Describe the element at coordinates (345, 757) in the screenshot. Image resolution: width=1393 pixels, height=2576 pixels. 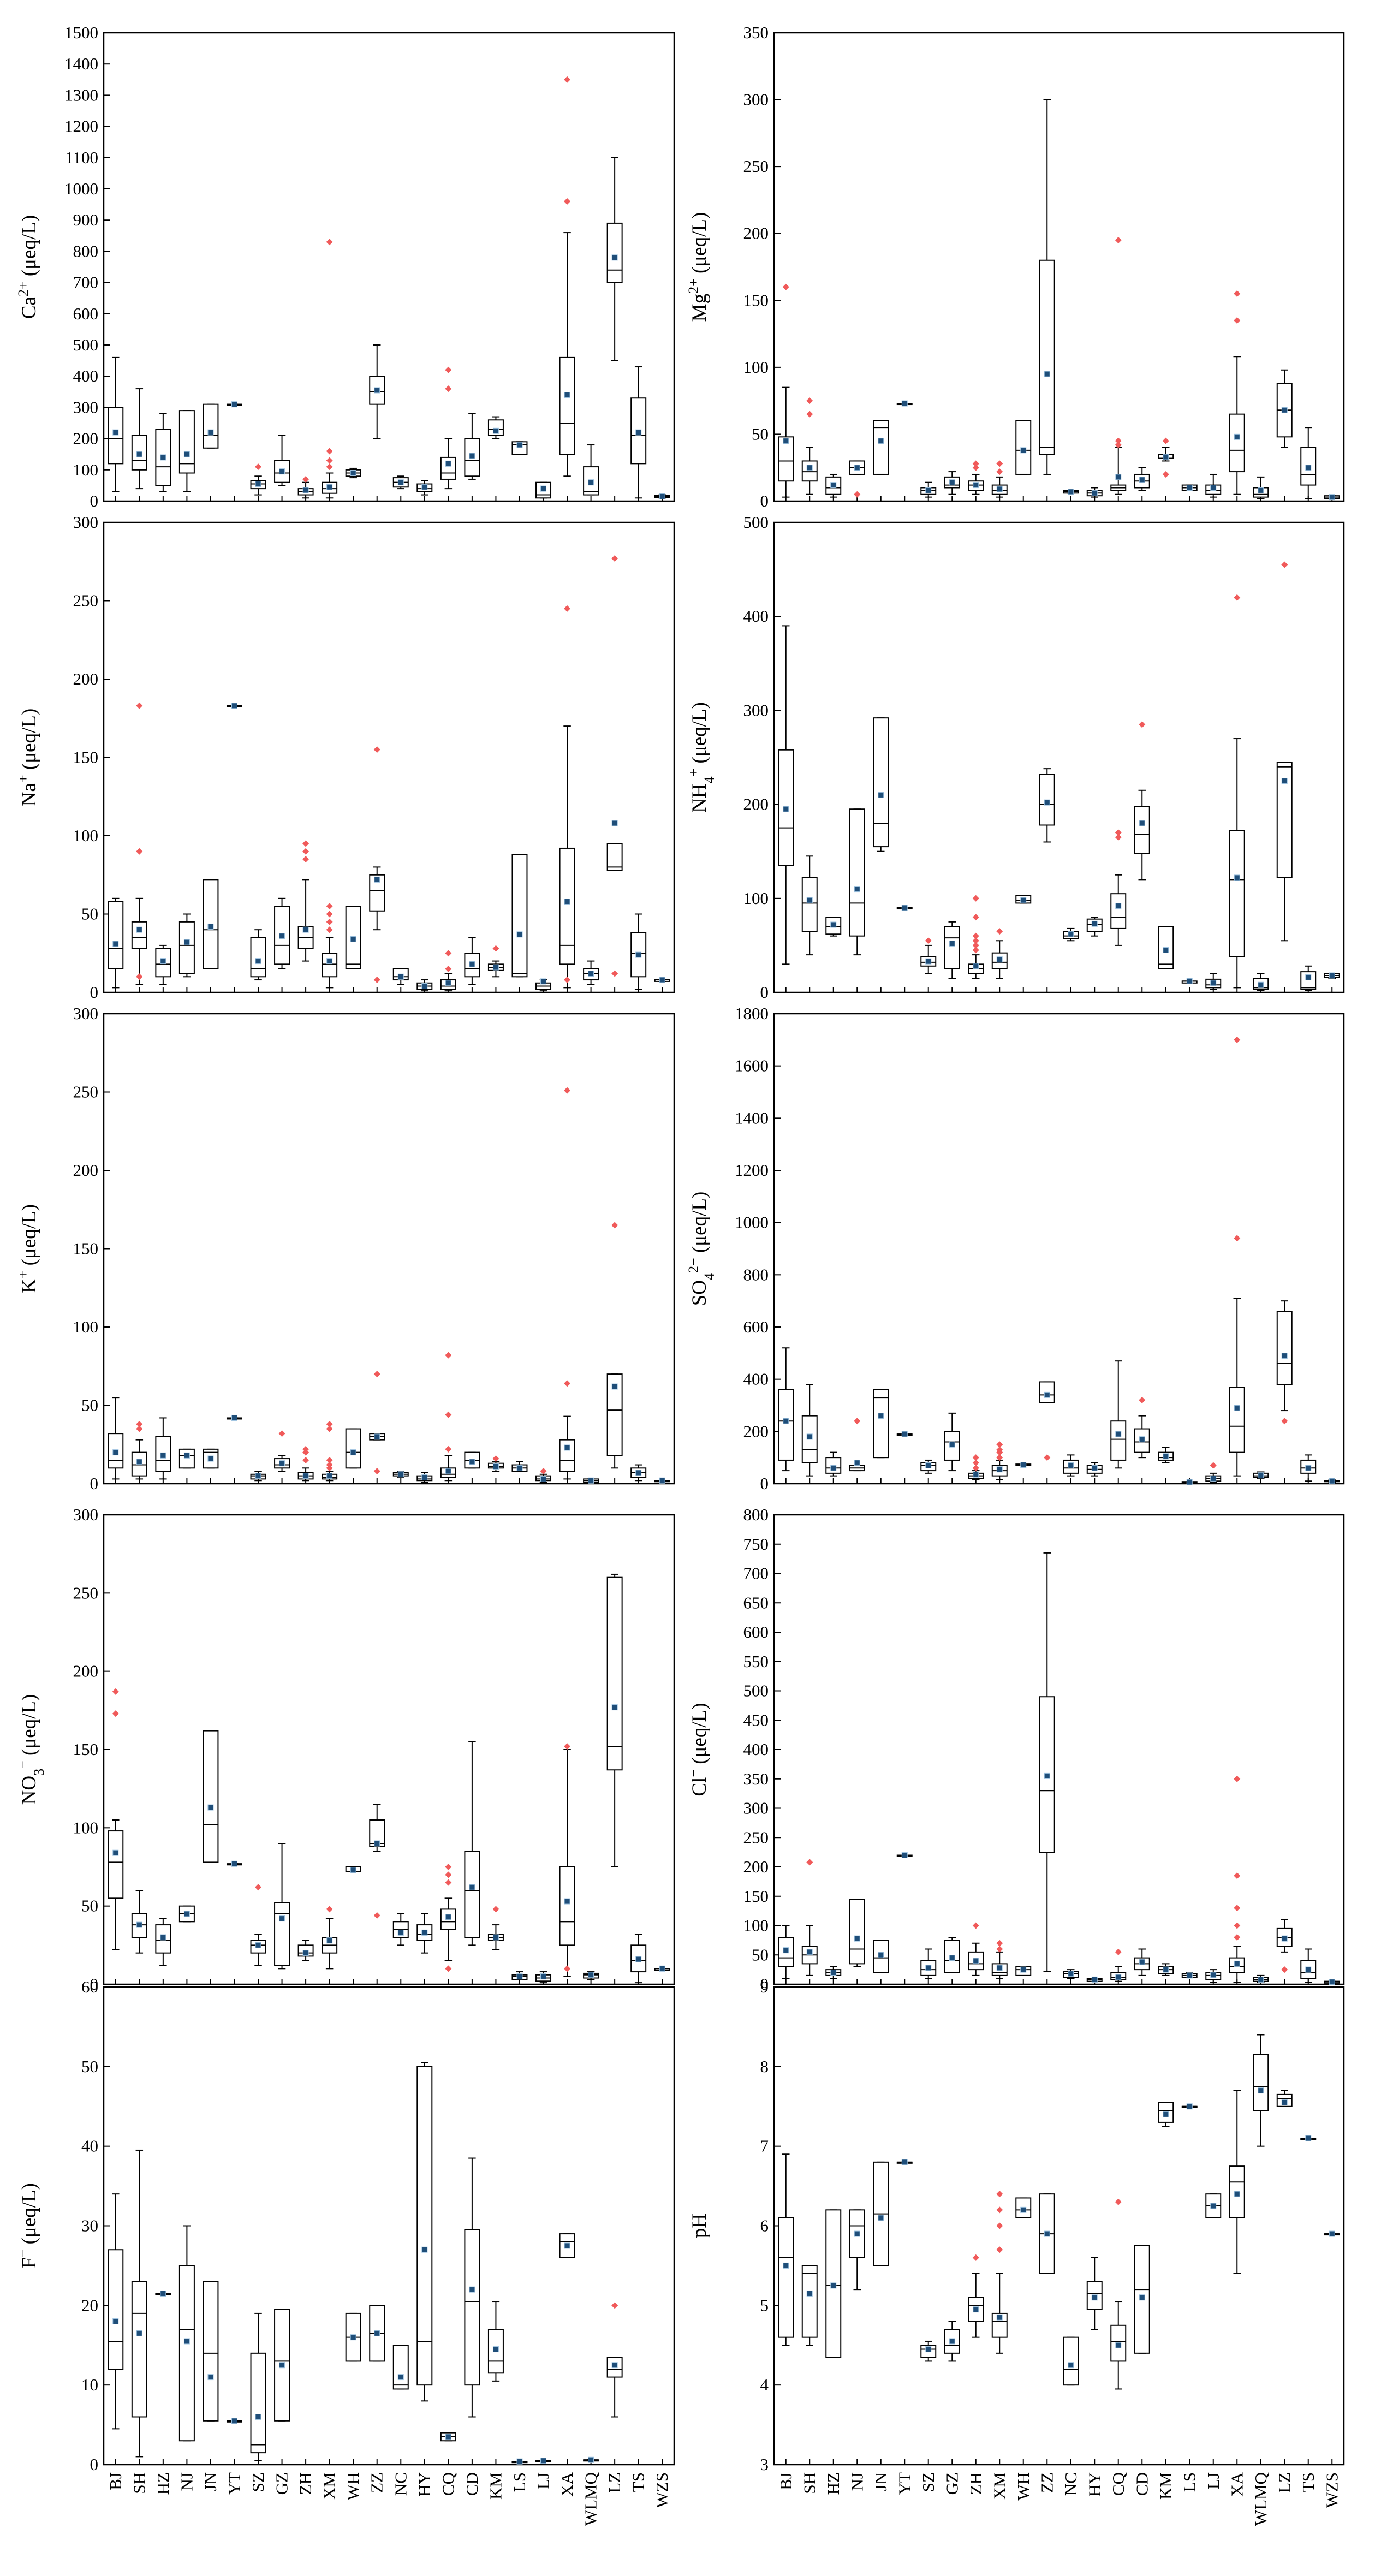
I see `chart-panel-3: 0 50 100 150 200 250 300 Na+ (μeq/L)` at that location.